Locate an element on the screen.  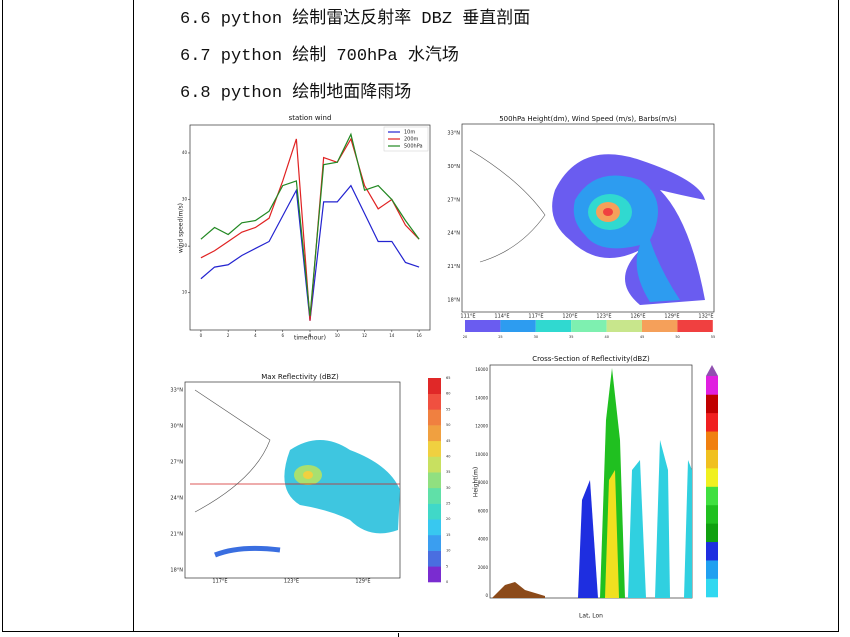
plot-frame is located at coordinates (310, 227).